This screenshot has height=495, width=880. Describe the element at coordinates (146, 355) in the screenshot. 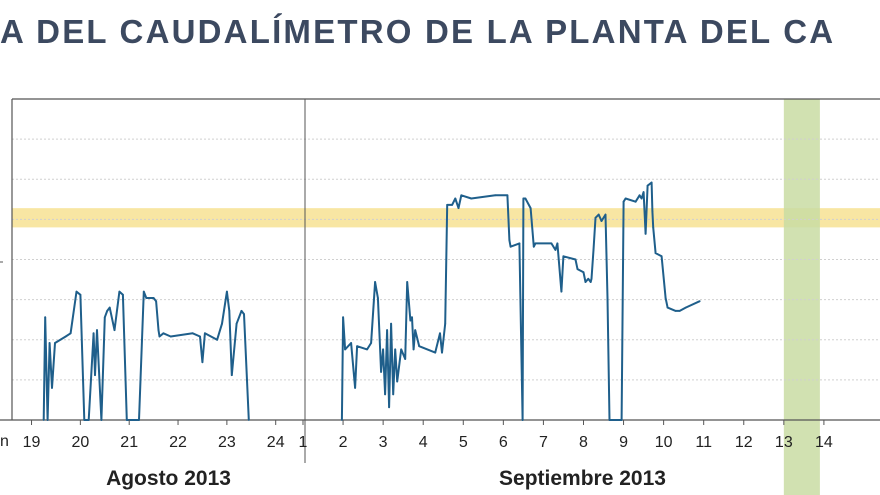

I see `series-line` at that location.